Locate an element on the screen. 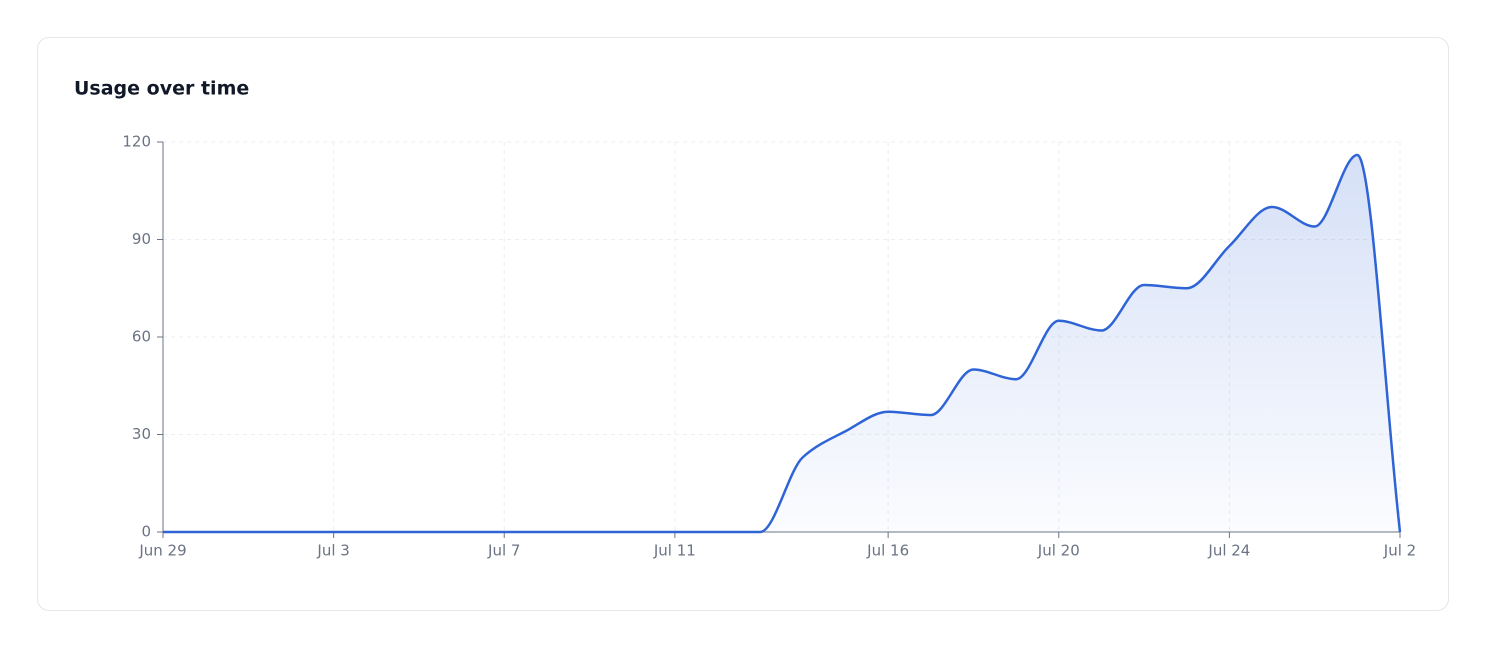 The width and height of the screenshot is (1488, 651). y-tick-label: 0 is located at coordinates (146, 532).